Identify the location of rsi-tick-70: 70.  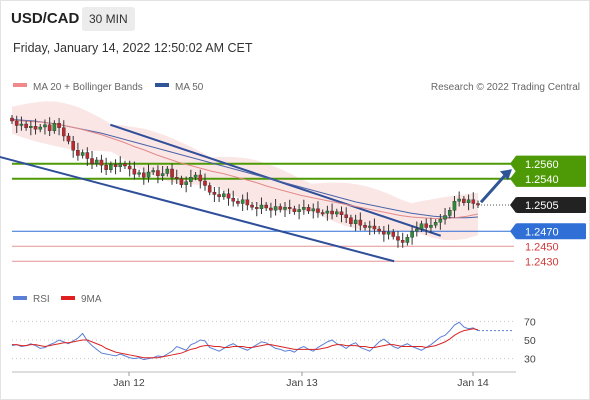
(530, 322).